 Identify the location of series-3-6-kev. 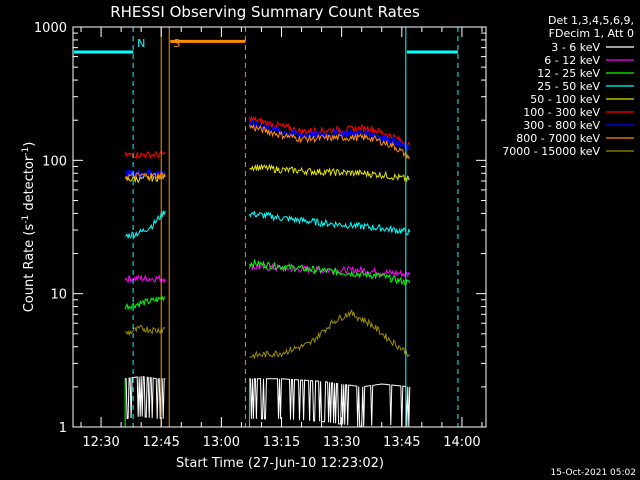
(268, 401).